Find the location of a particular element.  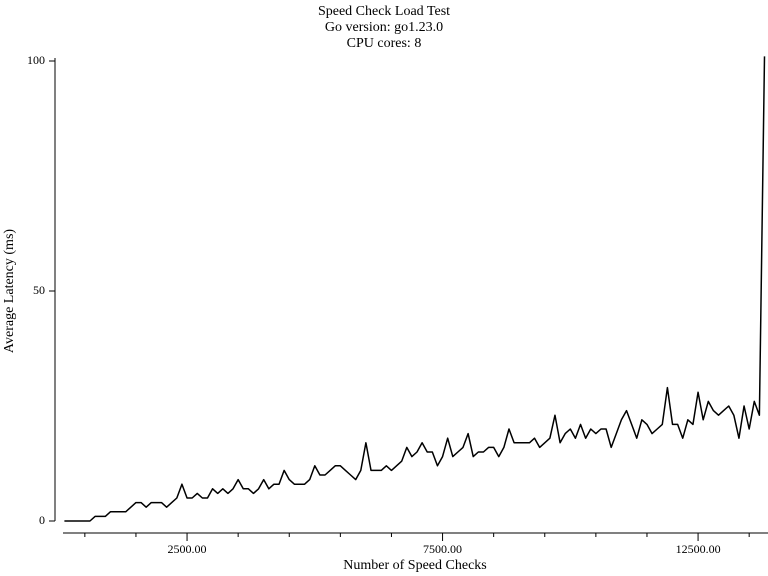

y-tick-label: 0 is located at coordinates (42, 520).